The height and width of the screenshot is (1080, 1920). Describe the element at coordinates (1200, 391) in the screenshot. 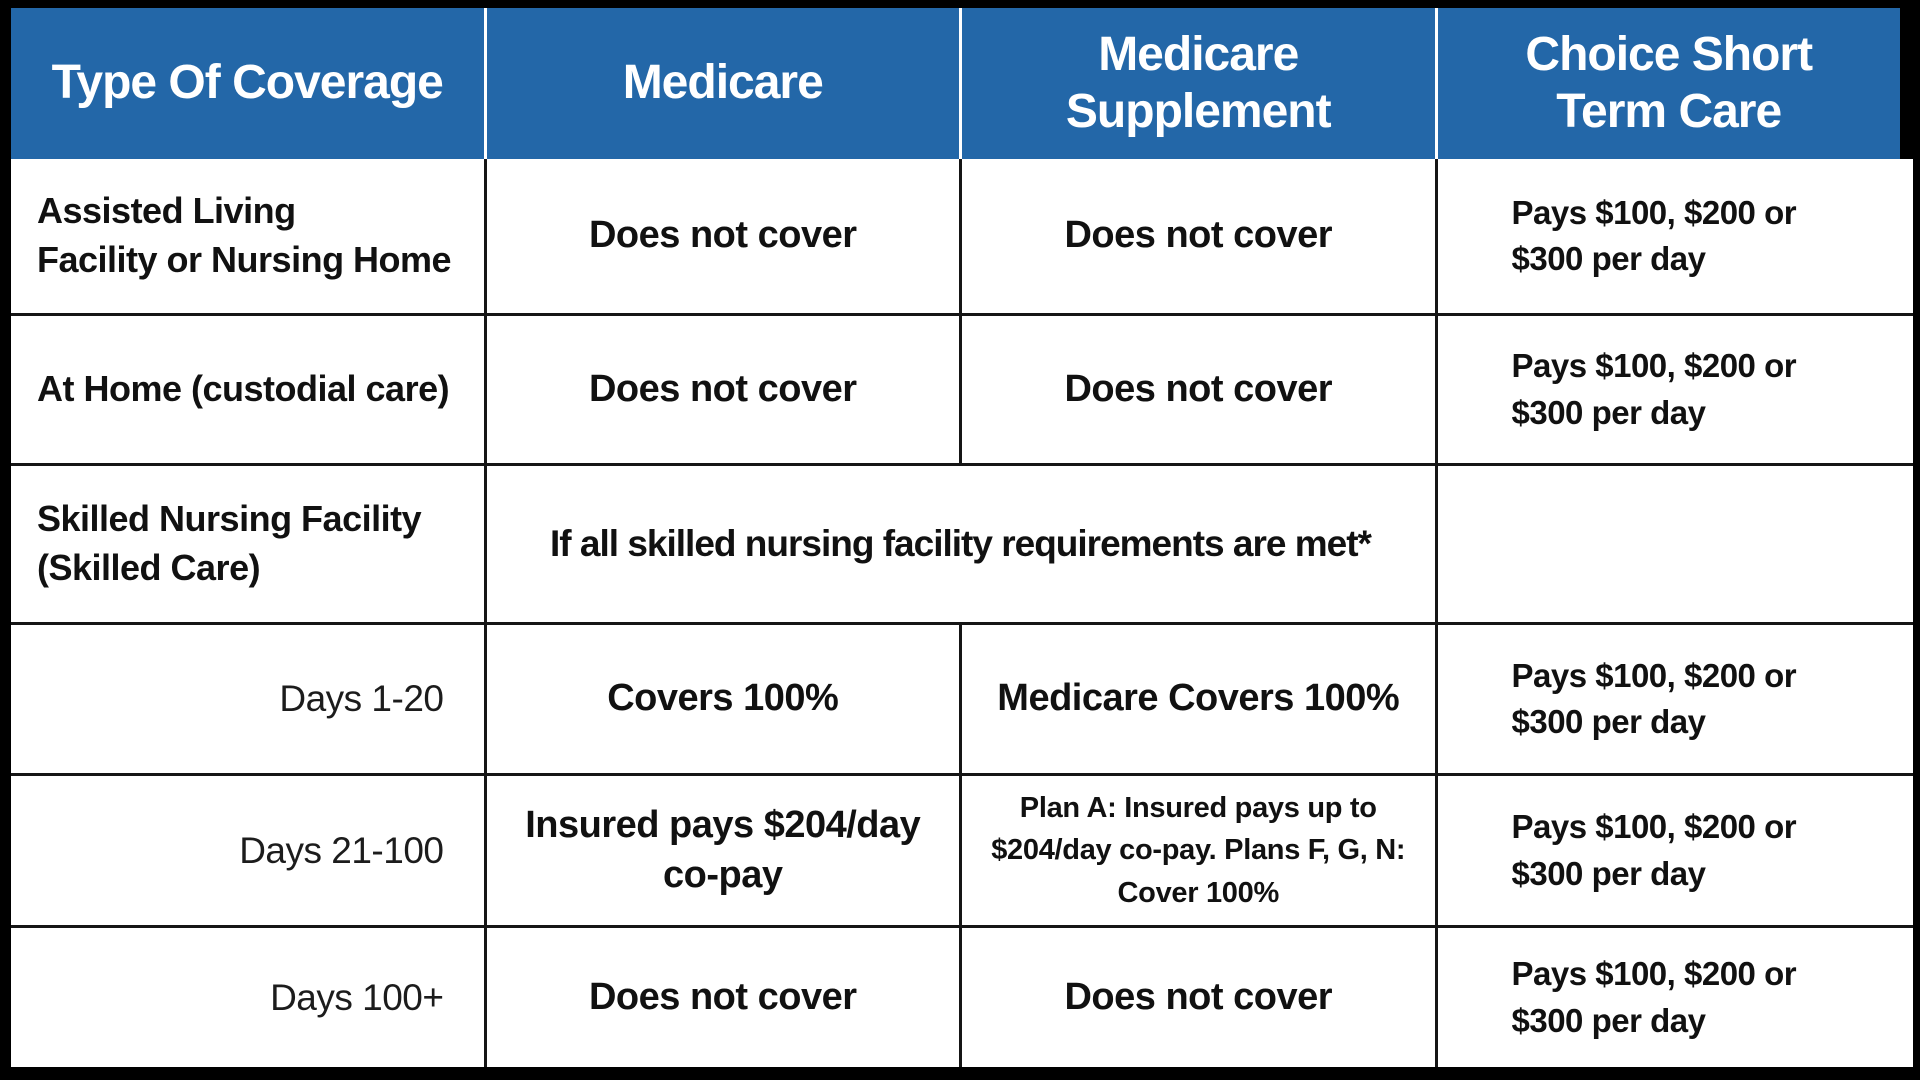

I see `cell-at-home-medicare-supplement: Does not cover` at that location.